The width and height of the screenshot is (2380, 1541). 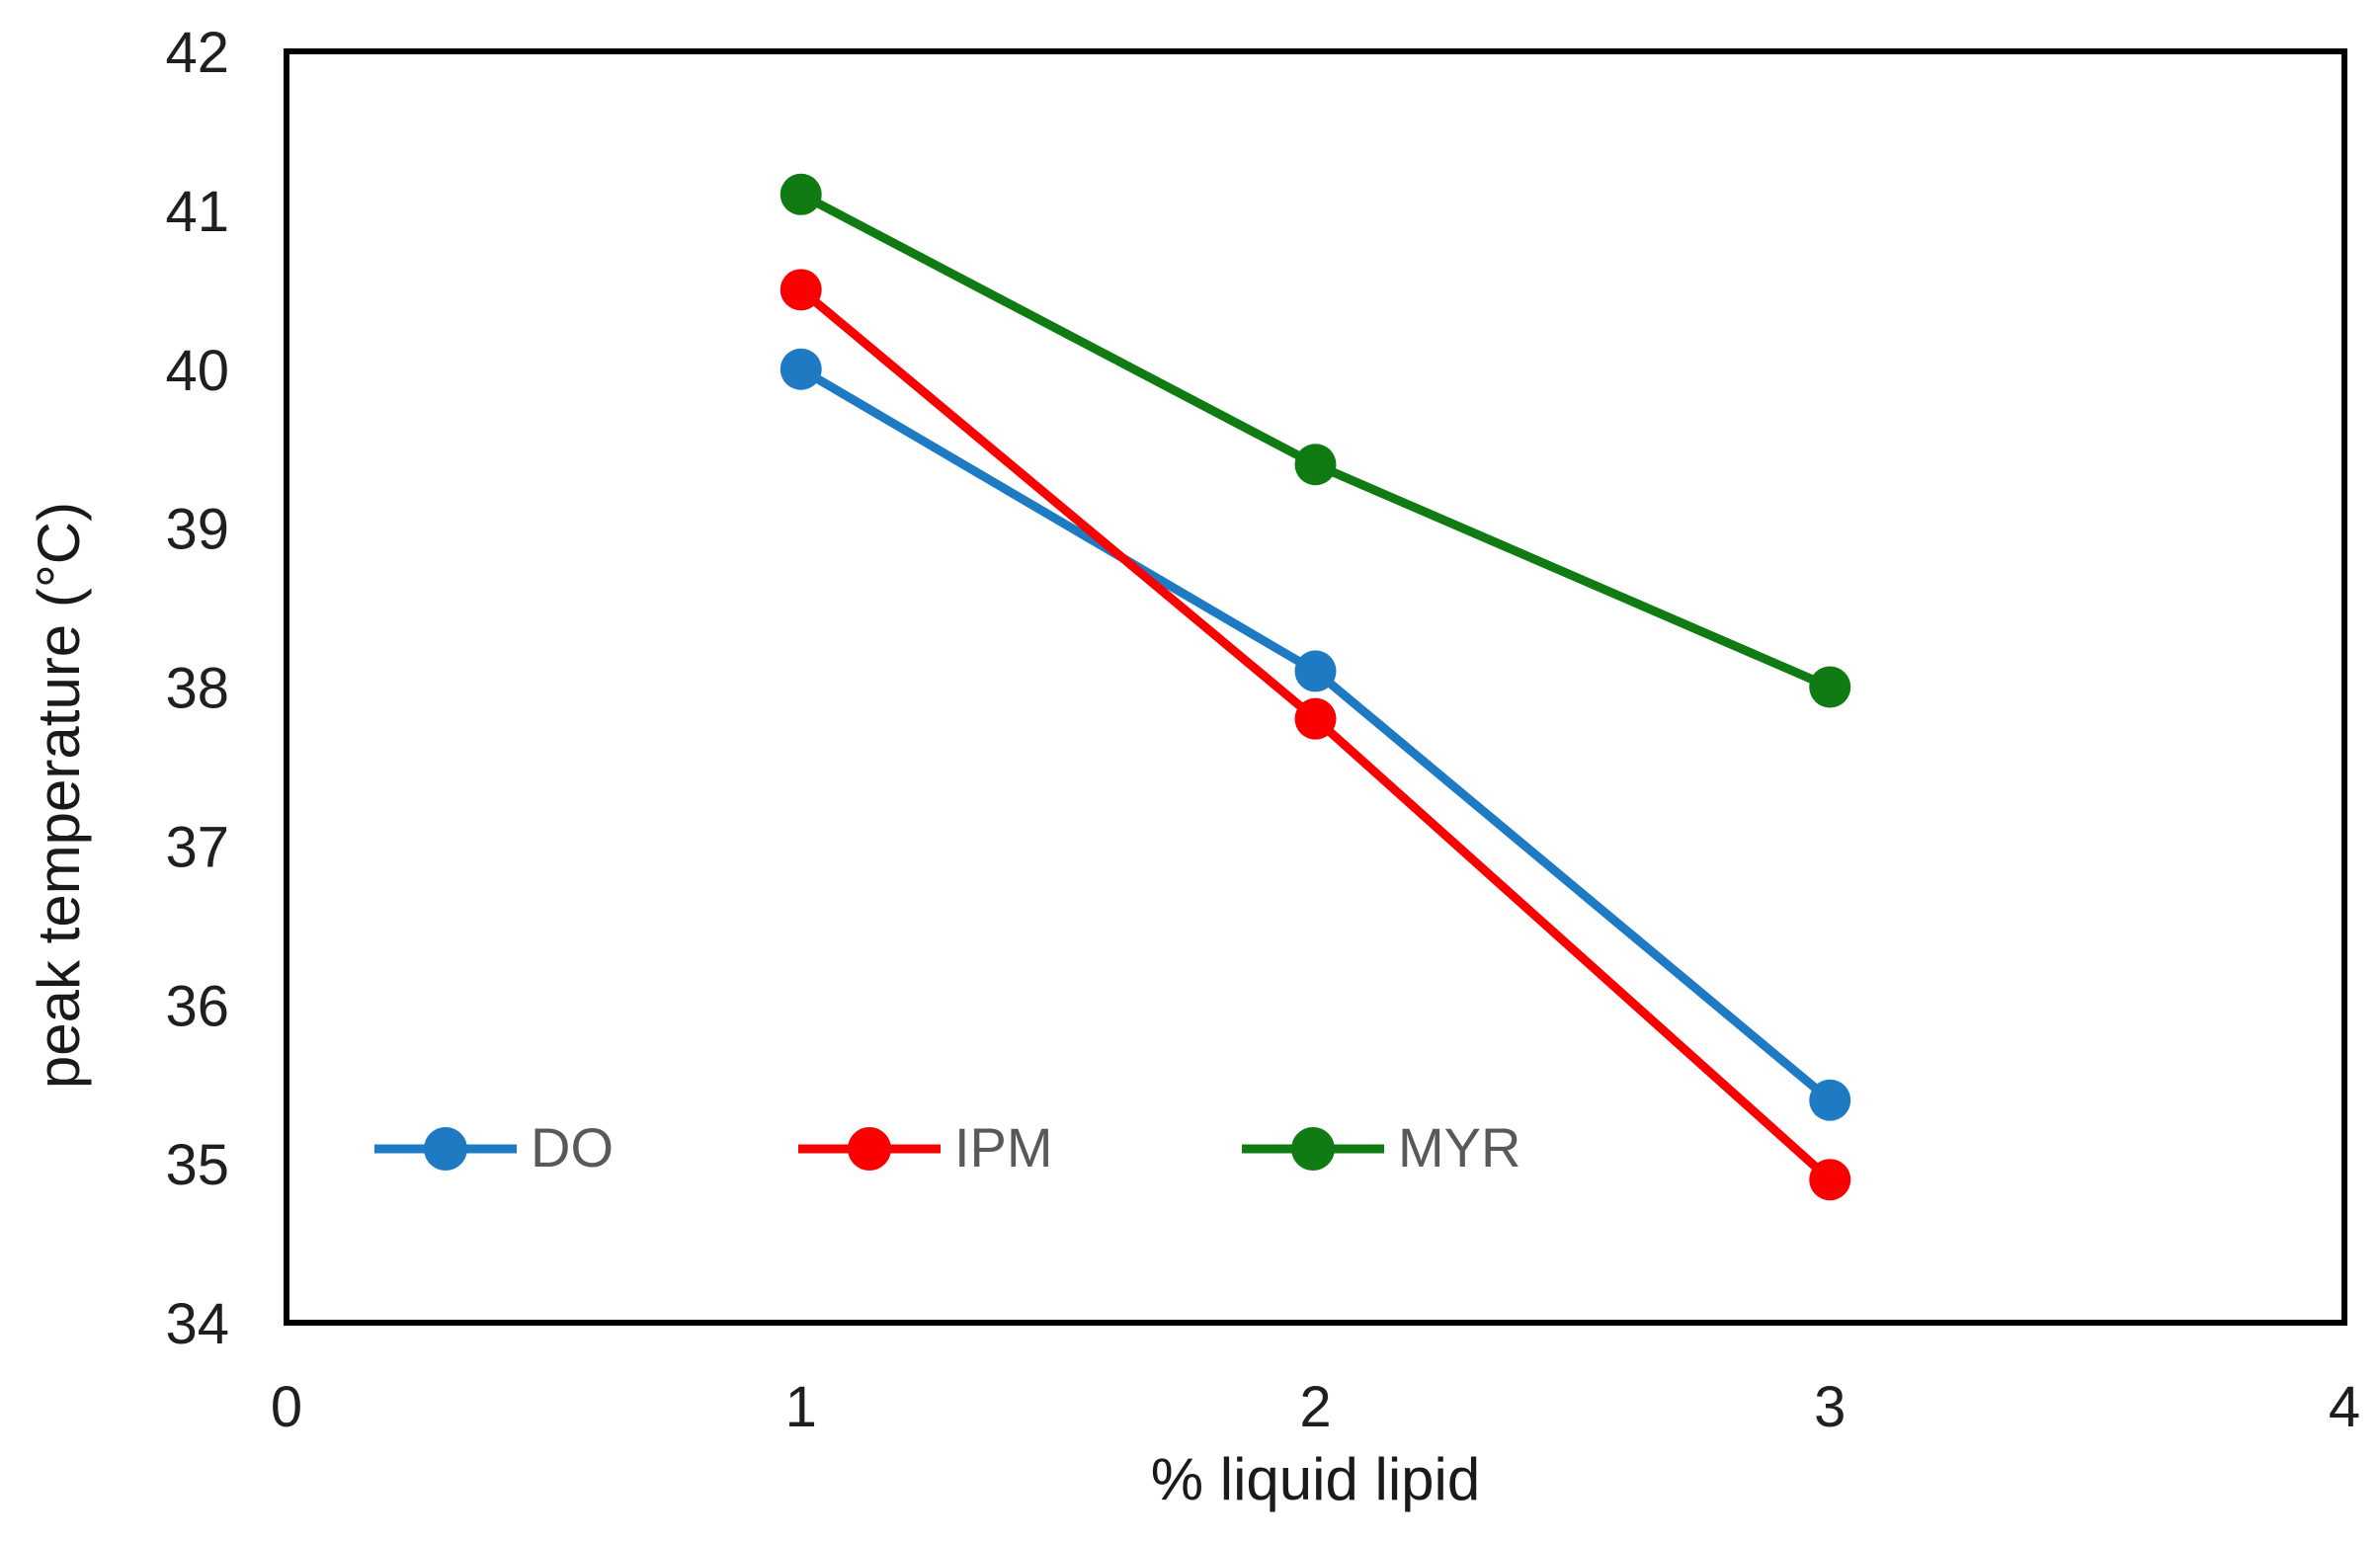 I want to click on y-tick-label: 35, so click(x=197, y=1165).